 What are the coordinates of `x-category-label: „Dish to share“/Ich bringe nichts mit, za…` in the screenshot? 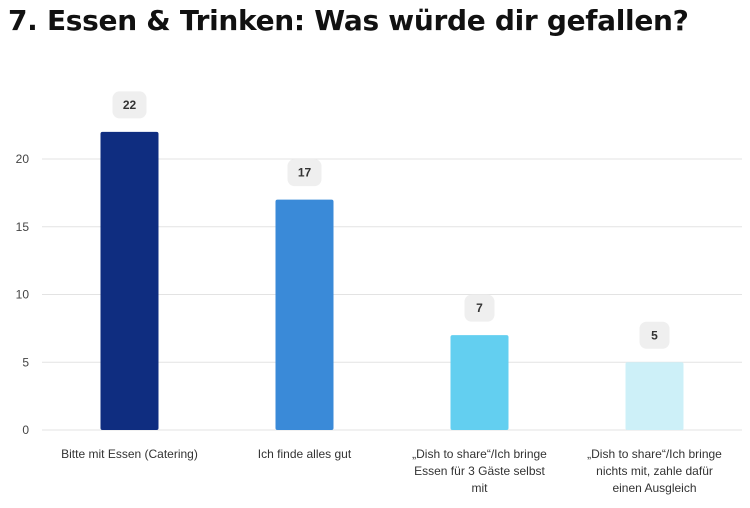 It's located at (654, 471).